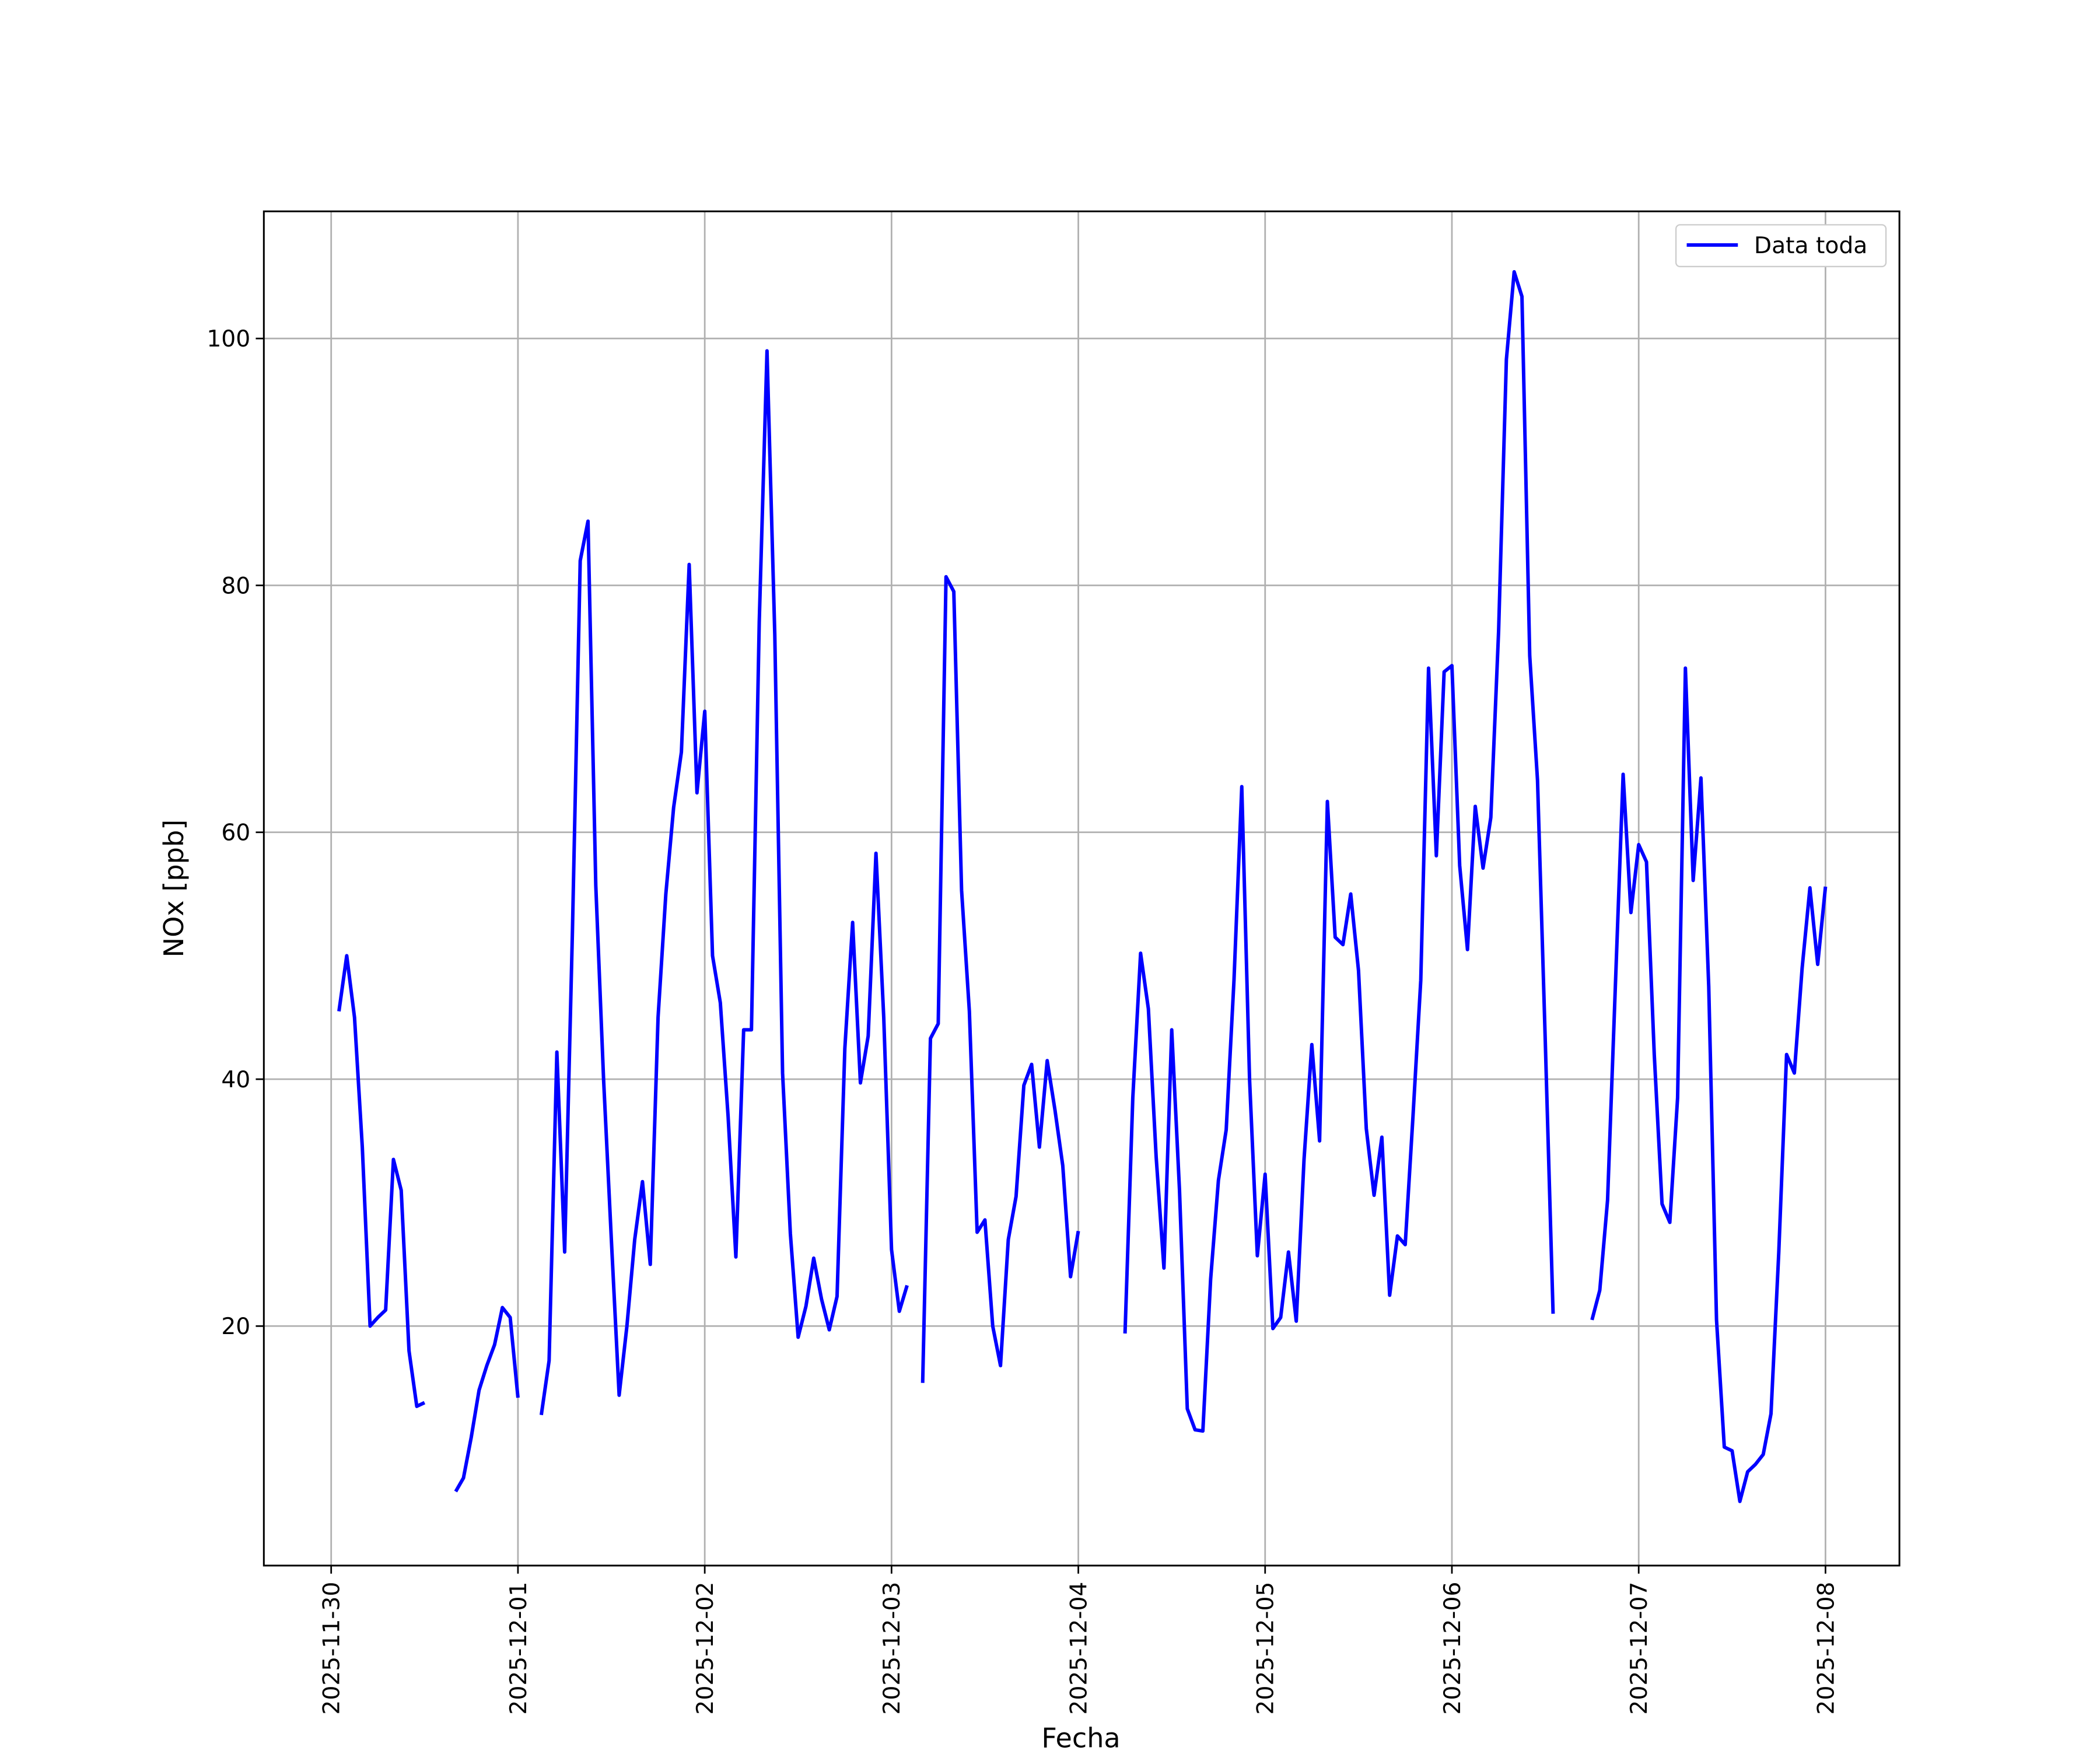 This screenshot has height=1750, width=2100. Describe the element at coordinates (1810, 246) in the screenshot. I see `legend-label: Data toda` at that location.